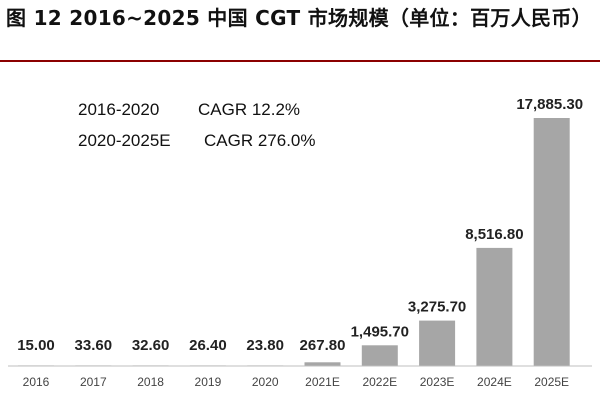 Image resolution: width=600 pixels, height=400 pixels. What do you see at coordinates (322, 364) in the screenshot?
I see `bar-2021E` at bounding box center [322, 364].